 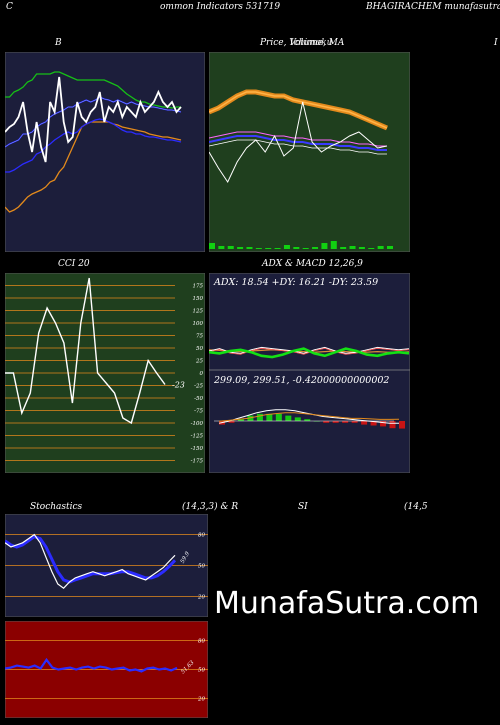 I want to click on price-title: Price, Volume, MA, so click(x=302, y=43).